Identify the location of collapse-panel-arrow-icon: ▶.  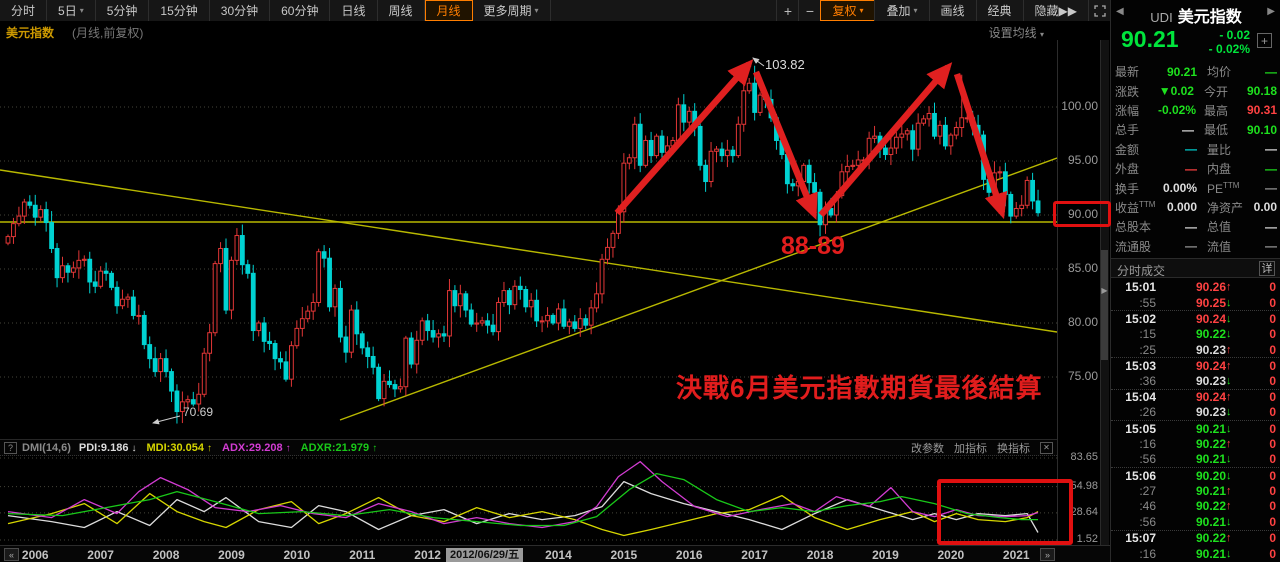
(1104, 290).